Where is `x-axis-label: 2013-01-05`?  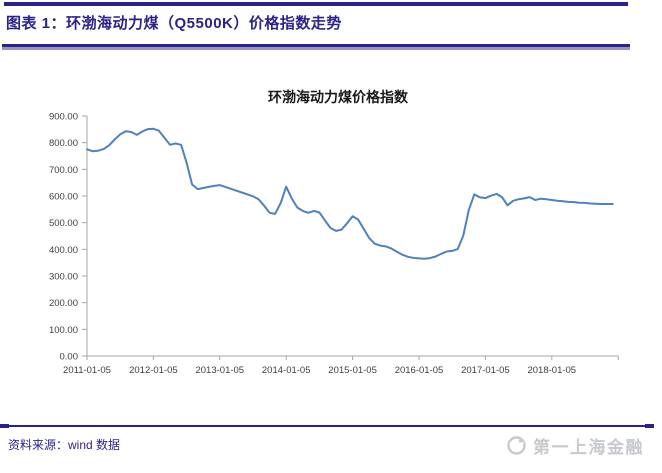 x-axis-label: 2013-01-05 is located at coordinates (219, 370).